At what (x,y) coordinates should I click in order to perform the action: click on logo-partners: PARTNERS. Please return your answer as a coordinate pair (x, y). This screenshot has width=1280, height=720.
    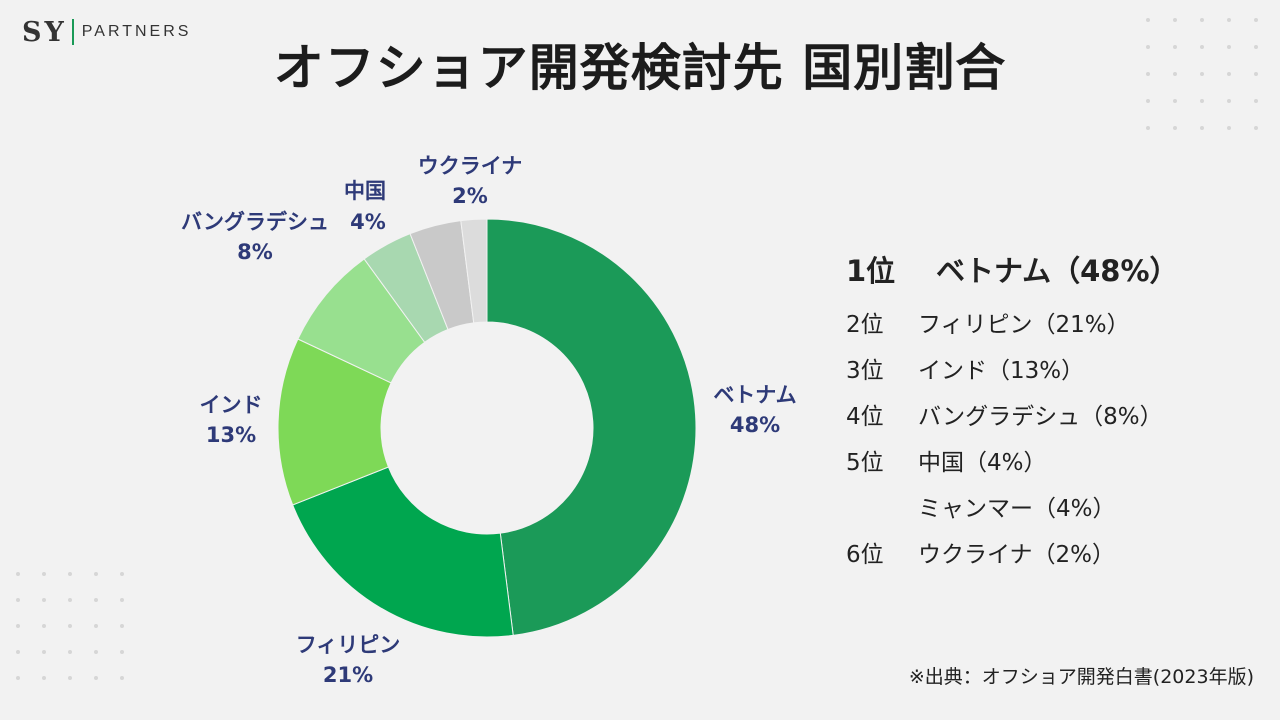
    Looking at the image, I should click on (136, 31).